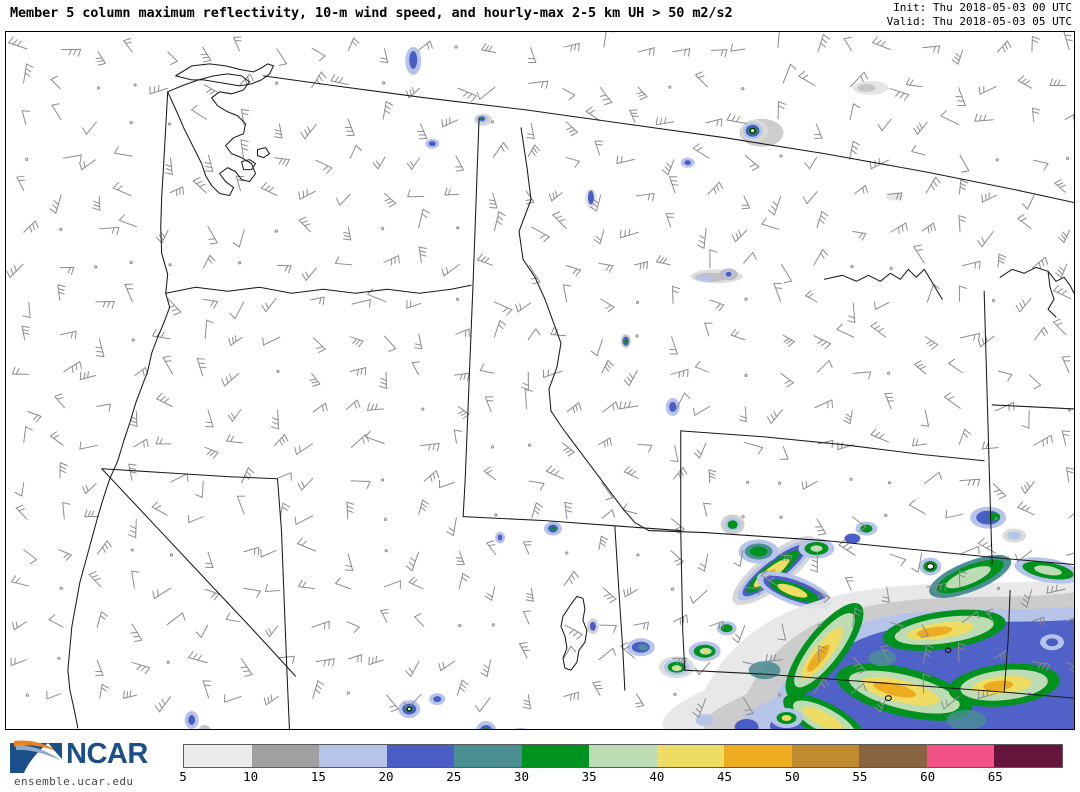 The width and height of the screenshot is (1080, 792). I want to click on colorbar: 5 10 15 20 25 30 35 40 45 50 55 60 65, so click(621, 766).